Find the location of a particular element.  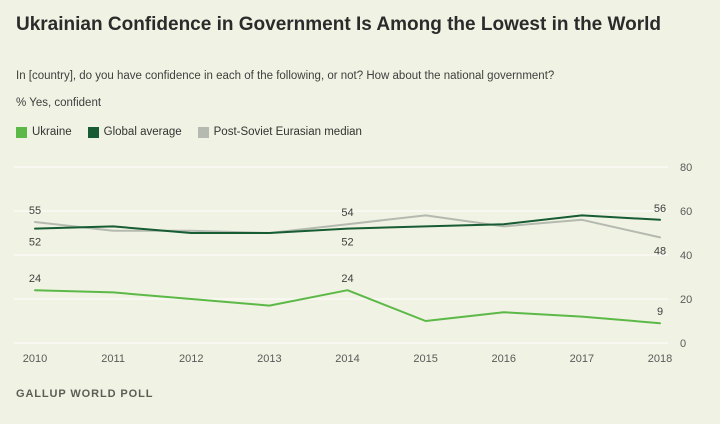

x-tick-label: 2014 is located at coordinates (347, 359).